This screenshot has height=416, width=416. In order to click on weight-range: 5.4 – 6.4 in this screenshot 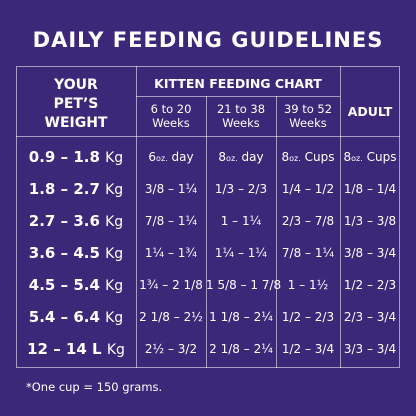, I will do `click(64, 317)`.